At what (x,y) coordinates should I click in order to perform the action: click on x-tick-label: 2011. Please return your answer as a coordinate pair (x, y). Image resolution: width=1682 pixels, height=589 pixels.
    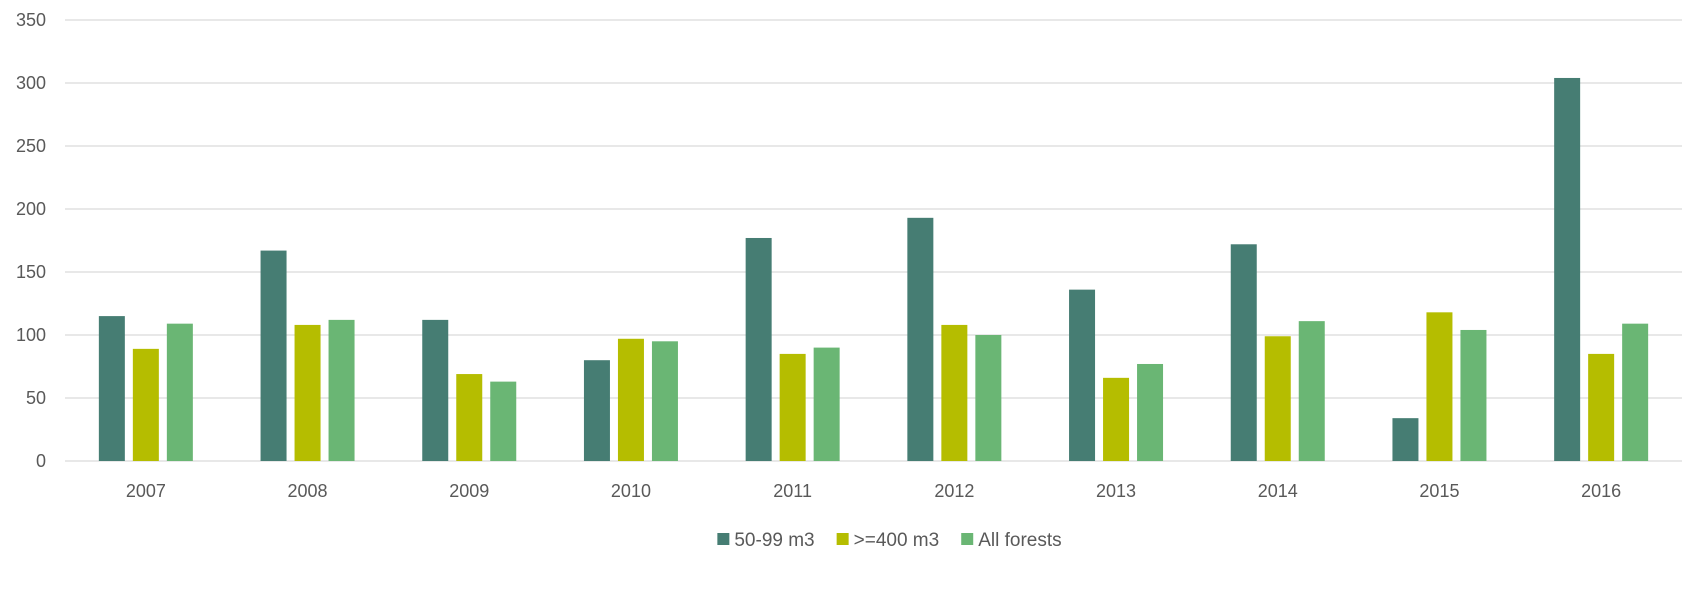
    Looking at the image, I should click on (792, 491).